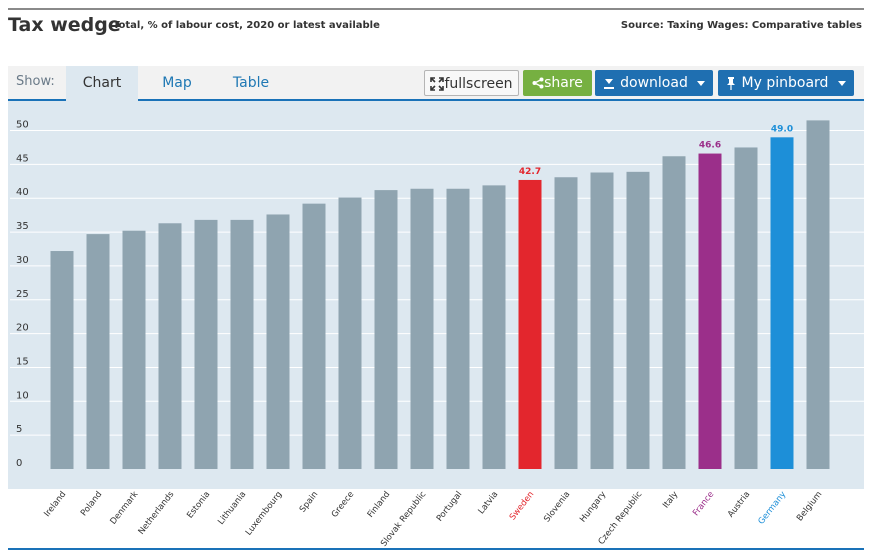 The image size is (874, 555). What do you see at coordinates (741, 25) in the screenshot?
I see `chart-source: Source: Taxing Wages: Comparative tables` at bounding box center [741, 25].